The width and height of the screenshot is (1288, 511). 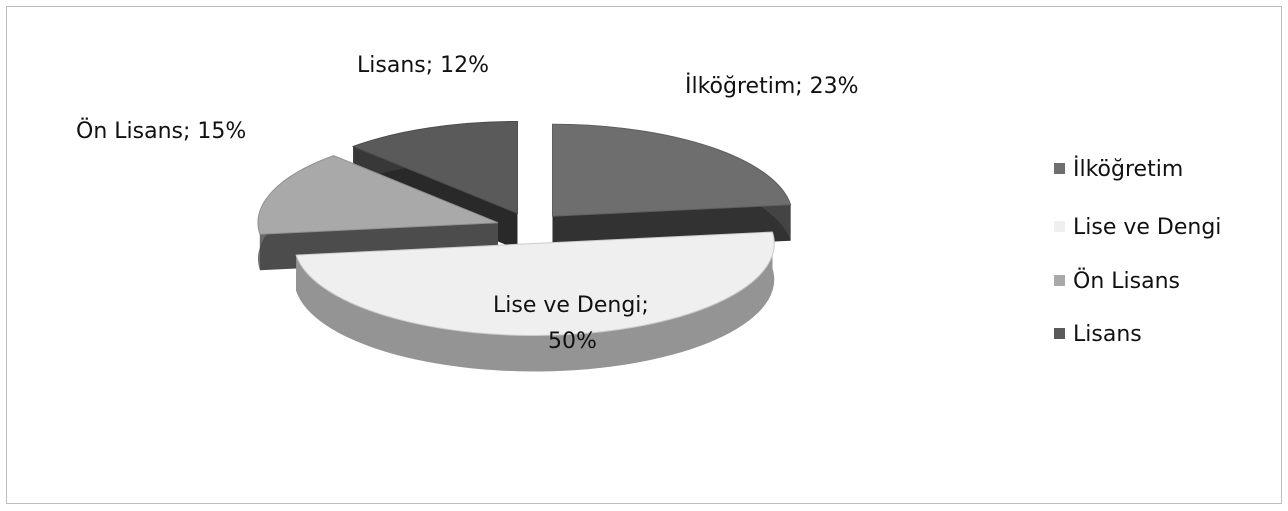 I want to click on label-lise-ve-dengi-percent: 50%, so click(x=572, y=341).